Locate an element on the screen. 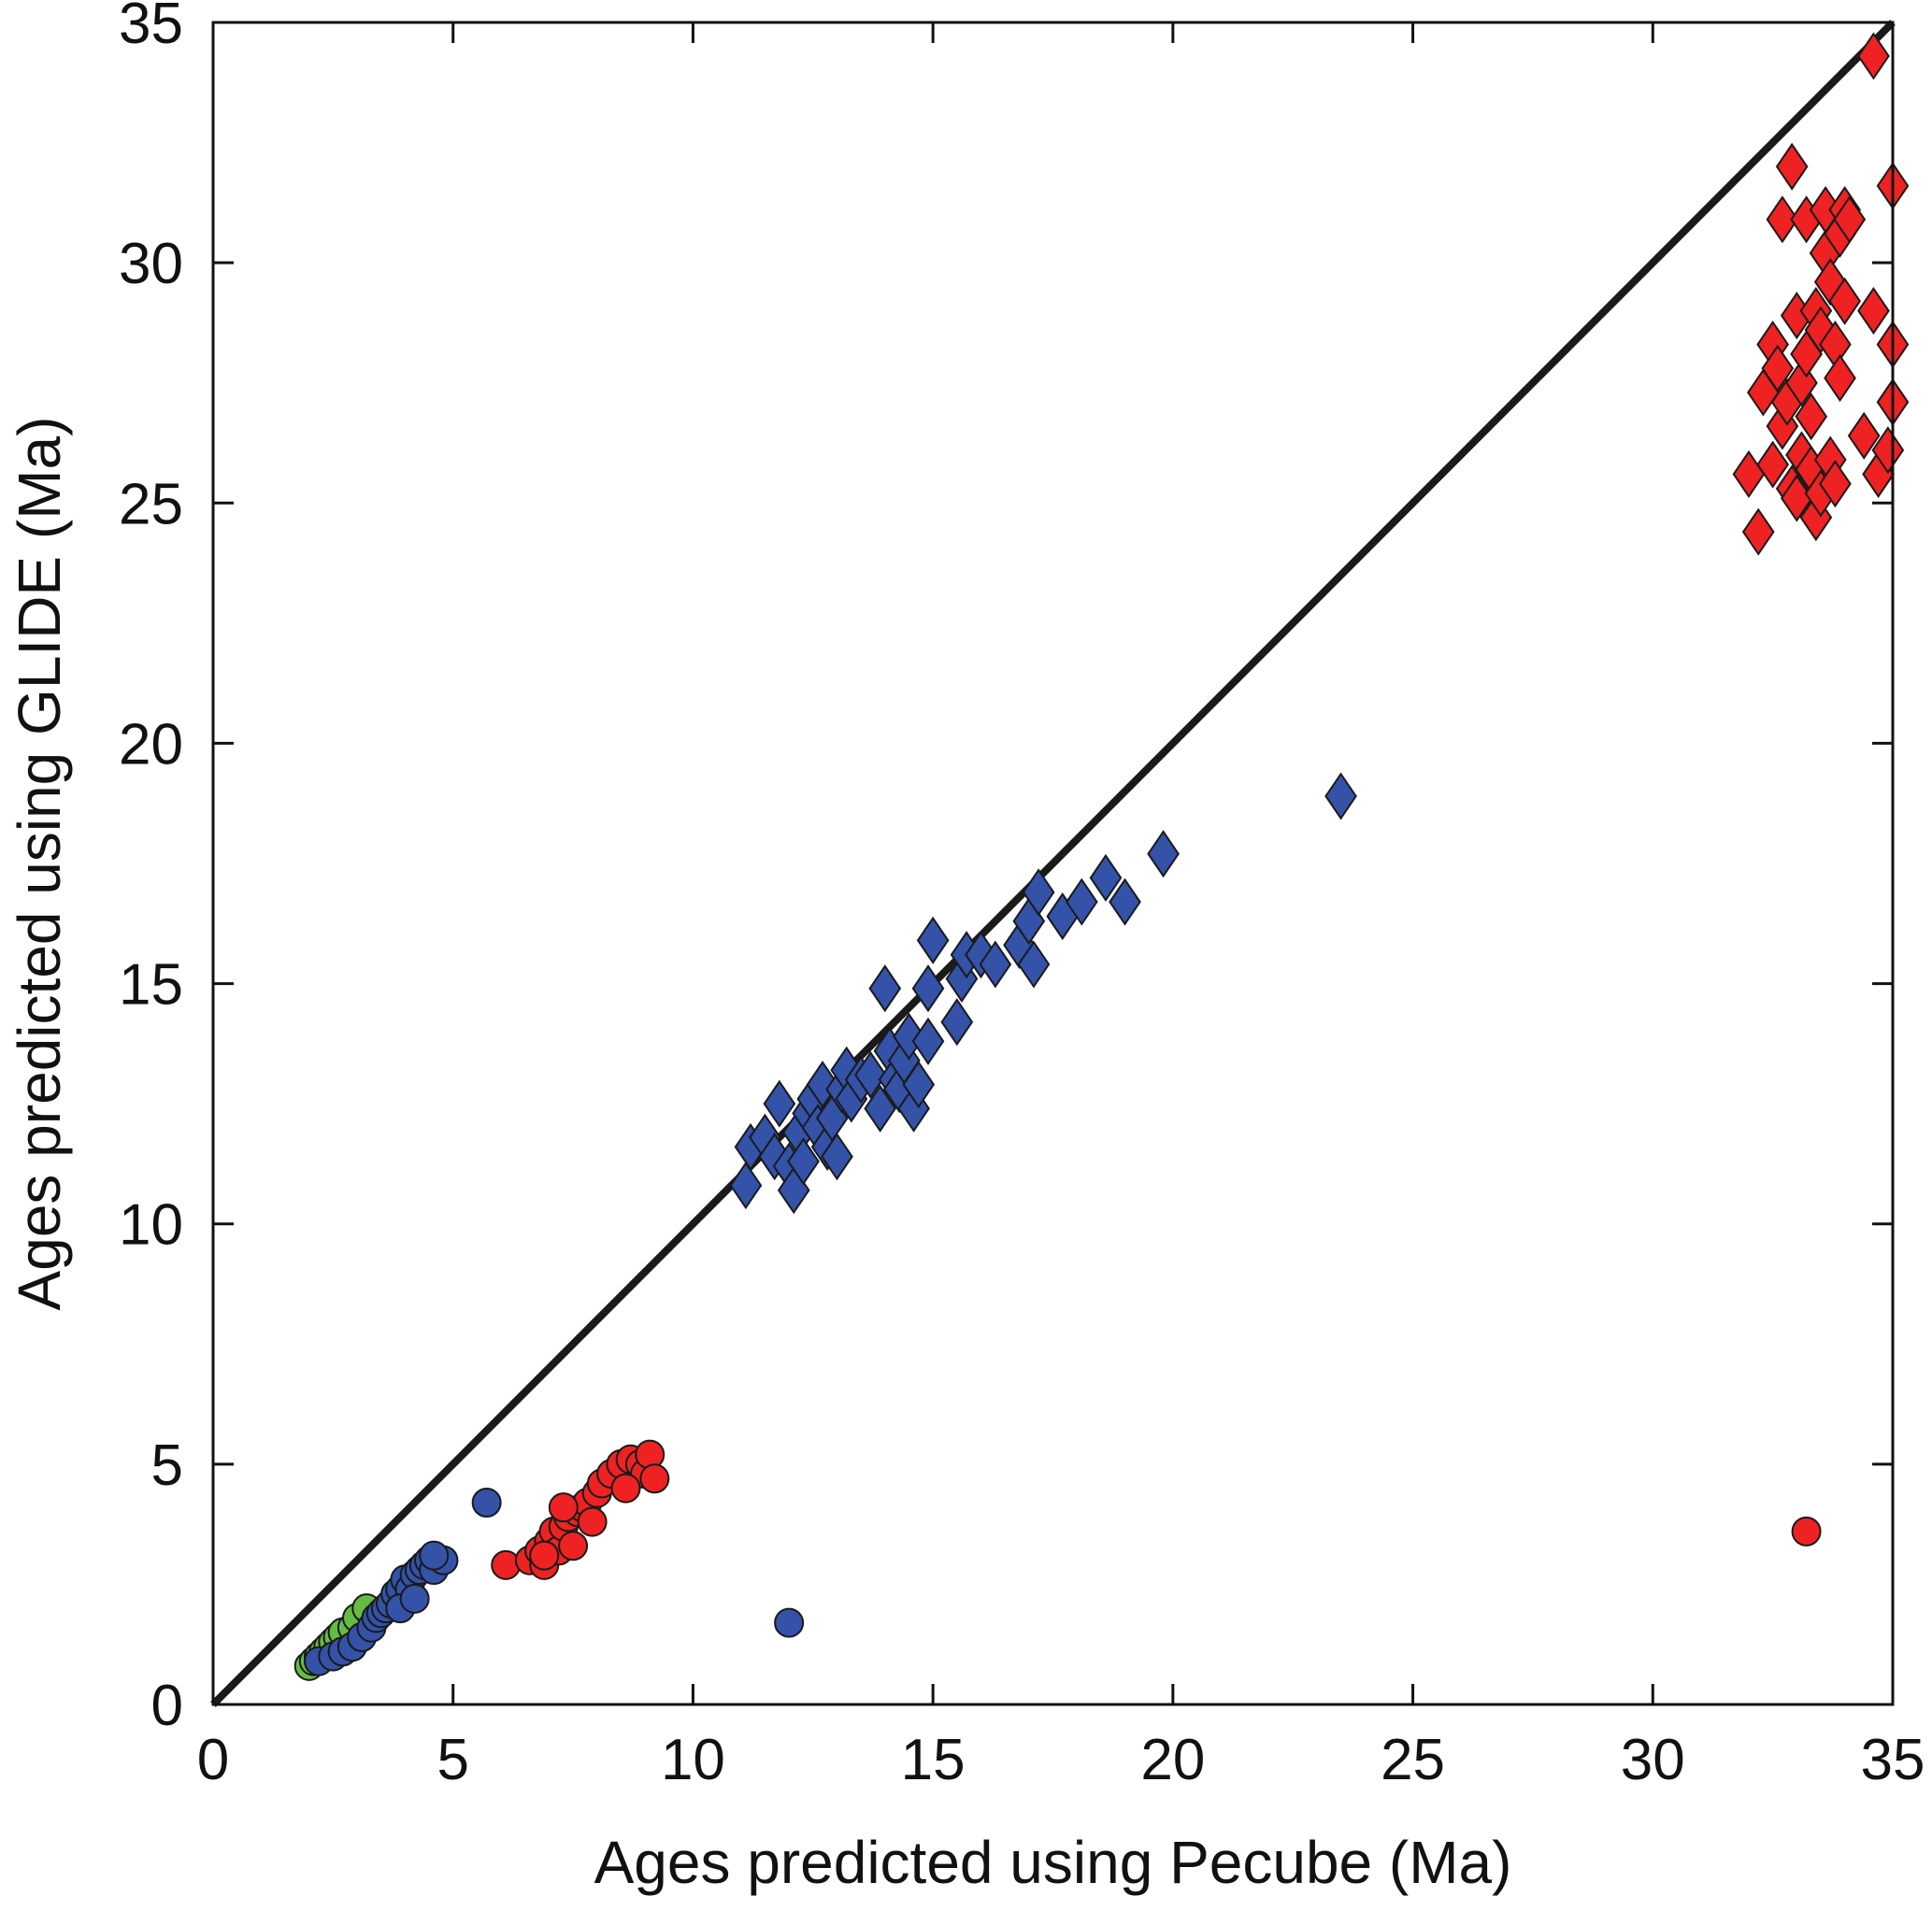 The image size is (1932, 1925). y-tick-label: 10 is located at coordinates (151, 1225).